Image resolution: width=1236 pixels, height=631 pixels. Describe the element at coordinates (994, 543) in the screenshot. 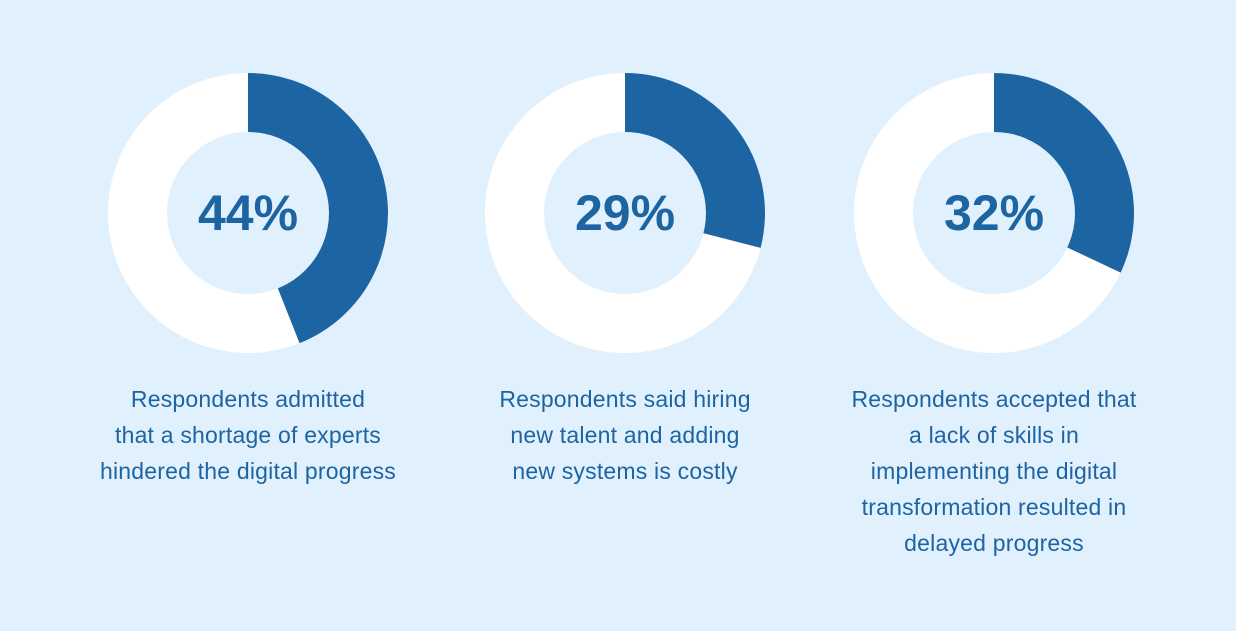

I see `caption-line: delayed progress` at that location.